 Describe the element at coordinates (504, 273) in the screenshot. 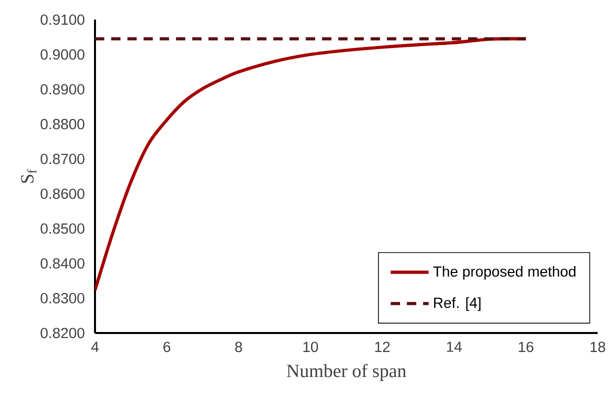

I see `legend-label: The proposed method` at that location.